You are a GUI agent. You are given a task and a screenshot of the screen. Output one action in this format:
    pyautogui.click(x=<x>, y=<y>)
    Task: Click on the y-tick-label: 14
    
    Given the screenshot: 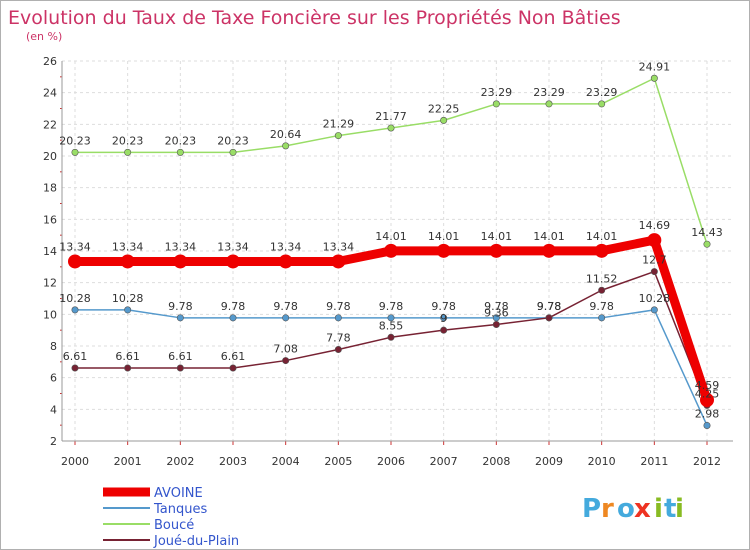 What is the action you would take?
    pyautogui.click(x=50, y=251)
    